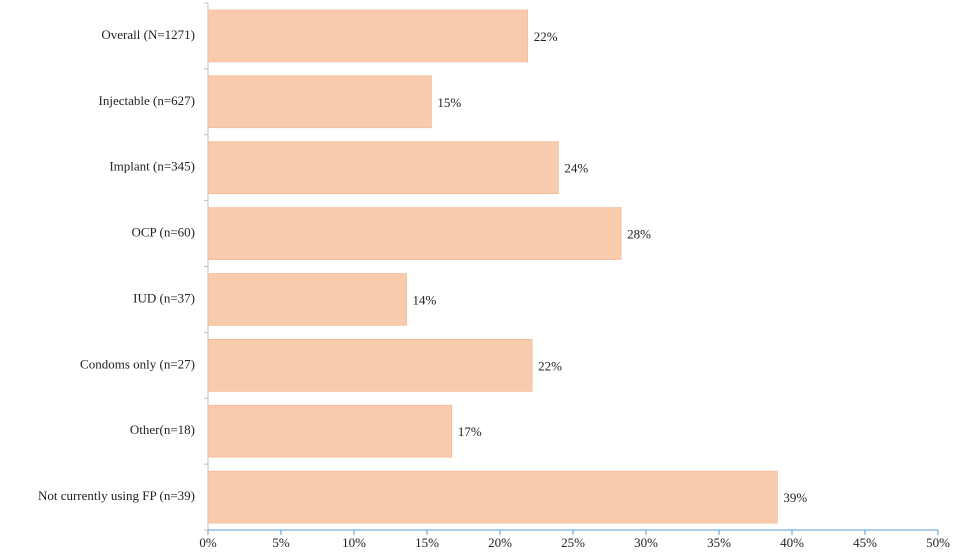 The width and height of the screenshot is (957, 552). Describe the element at coordinates (427, 542) in the screenshot. I see `x-tick-label: 15%` at that location.